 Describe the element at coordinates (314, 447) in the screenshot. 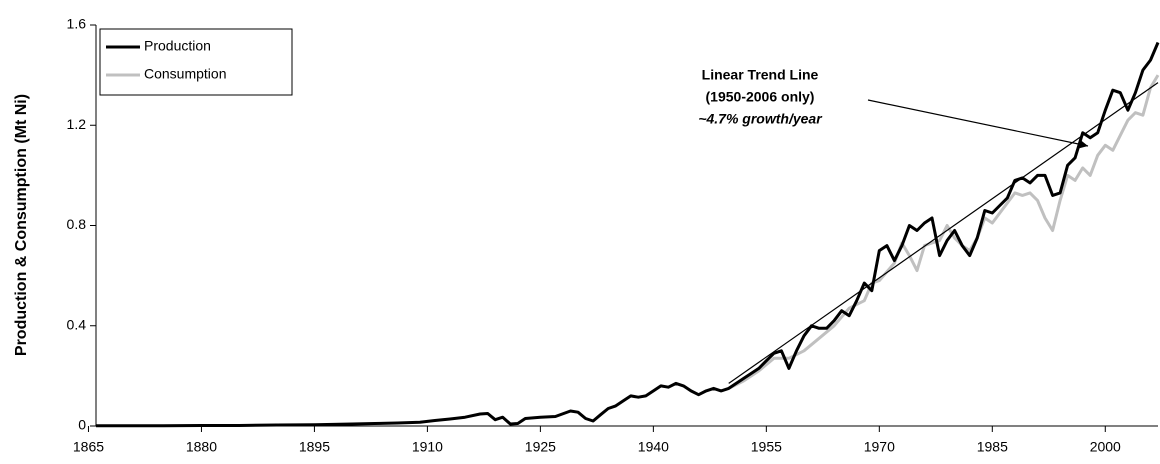

I see `x-tick-label: 1895` at that location.